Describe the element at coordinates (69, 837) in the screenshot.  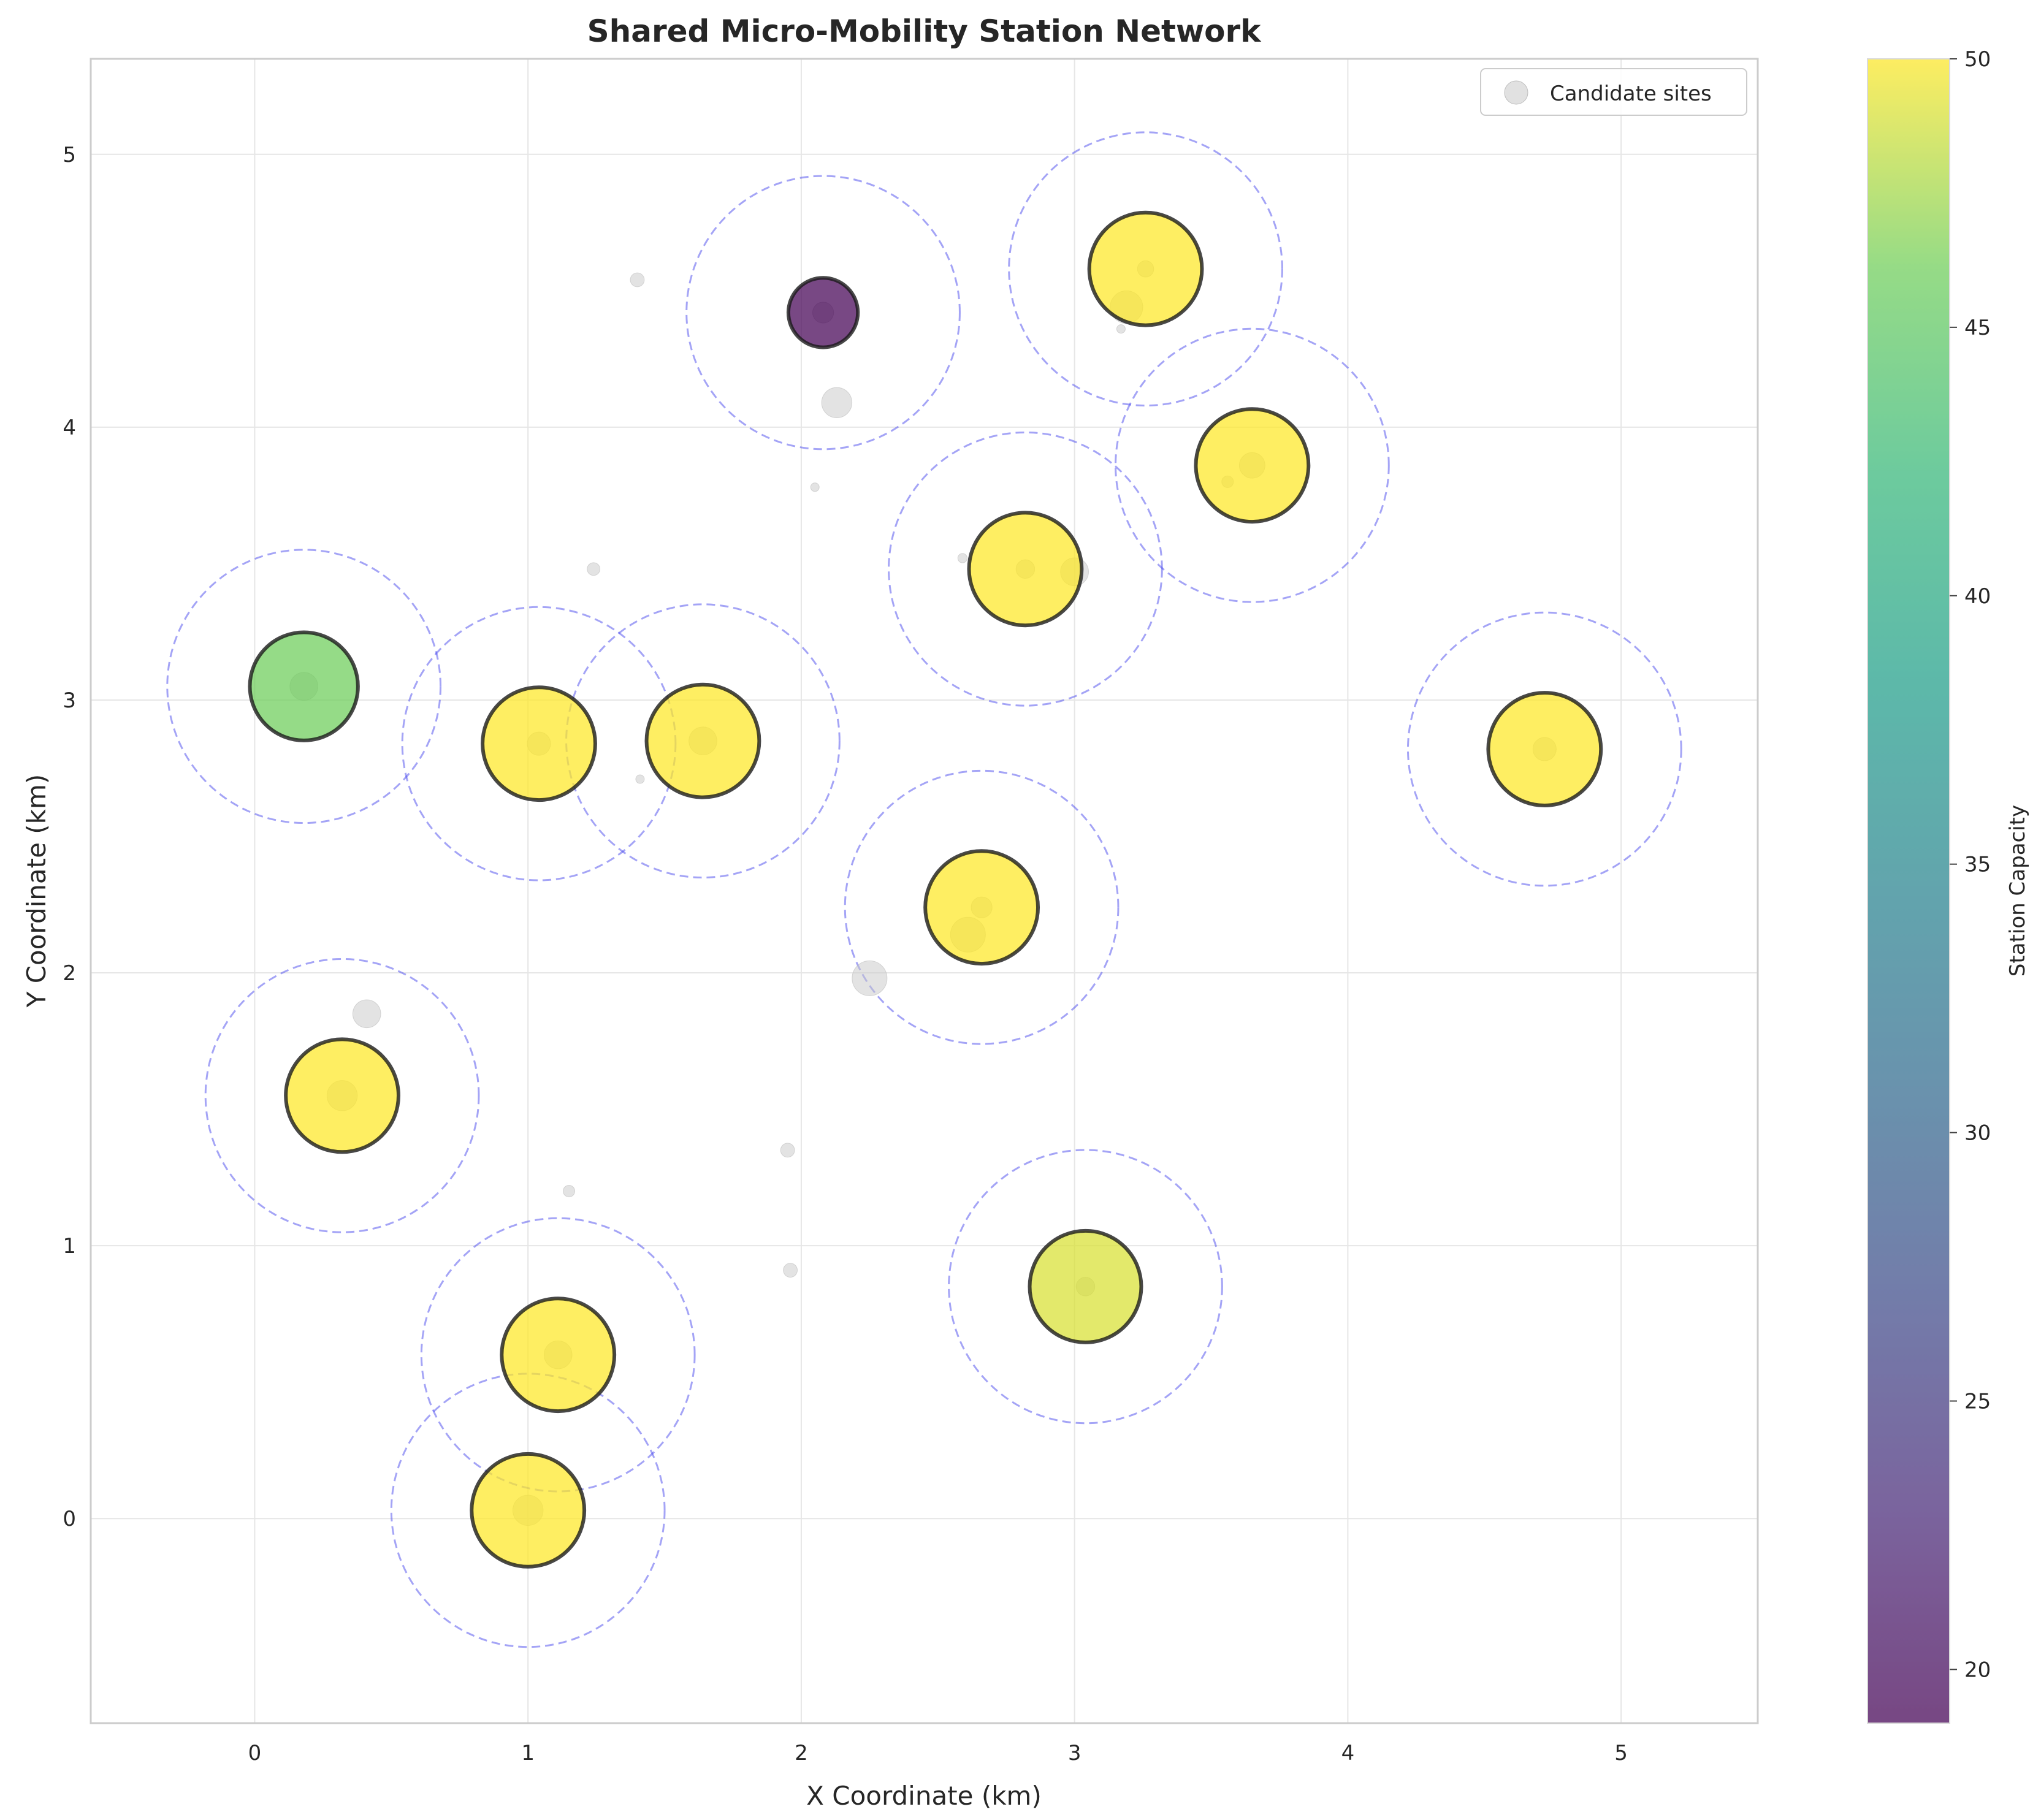
I see `y-axis-ticks: 0 1 2 3 4 5` at that location.